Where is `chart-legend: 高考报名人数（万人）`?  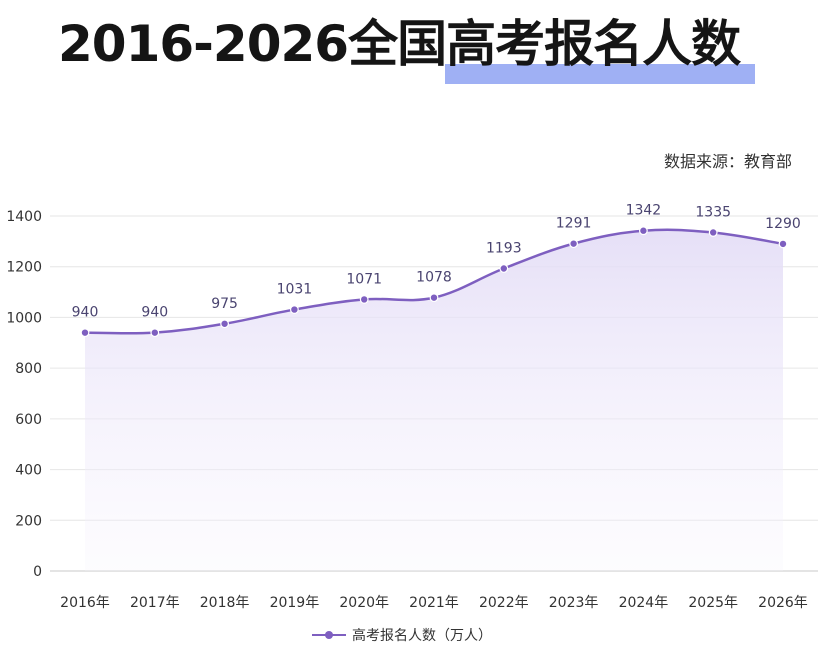 chart-legend: 高考报名人数（万人） is located at coordinates (402, 635).